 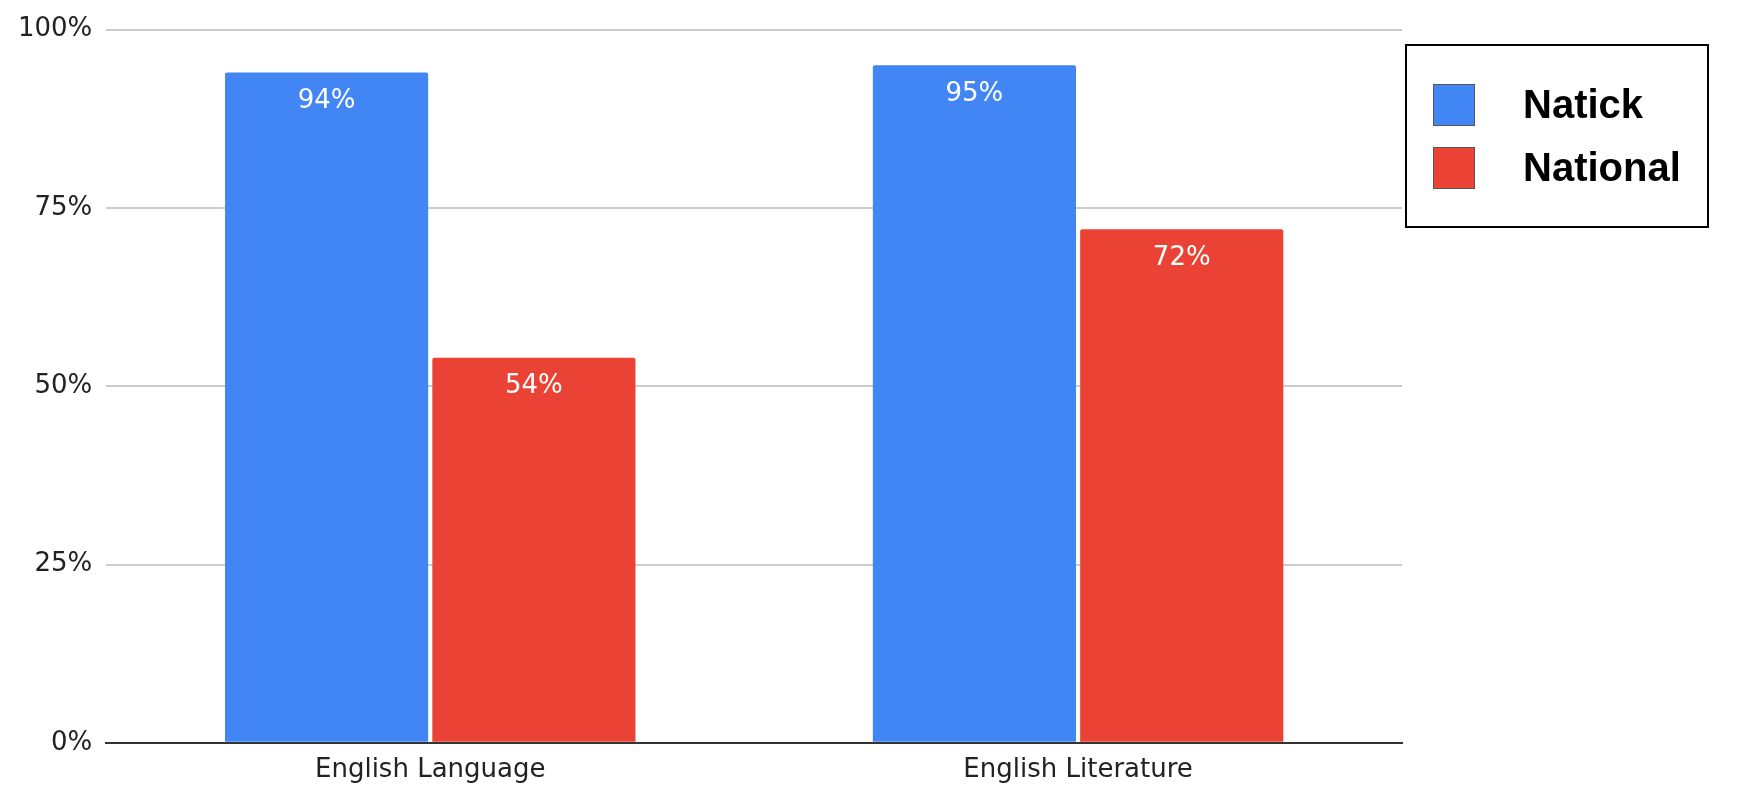 What do you see at coordinates (1078, 768) in the screenshot?
I see `x-tick-label: English Literature` at bounding box center [1078, 768].